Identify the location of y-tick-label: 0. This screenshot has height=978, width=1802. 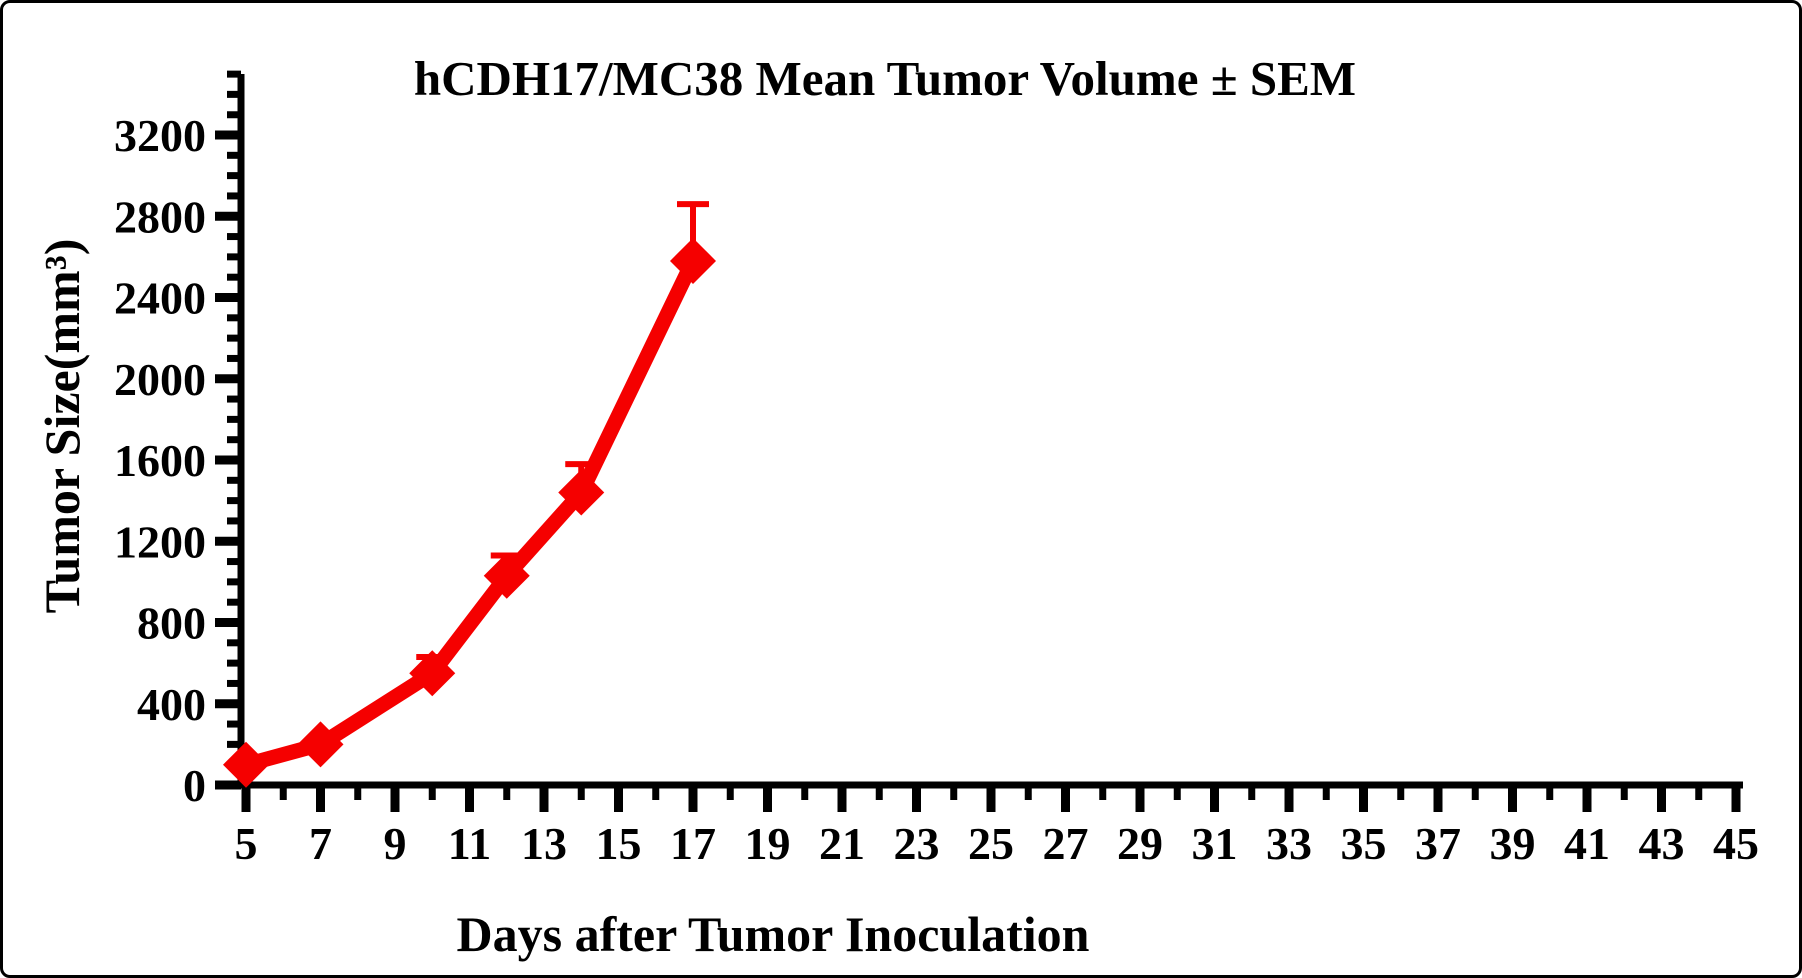
(194, 785).